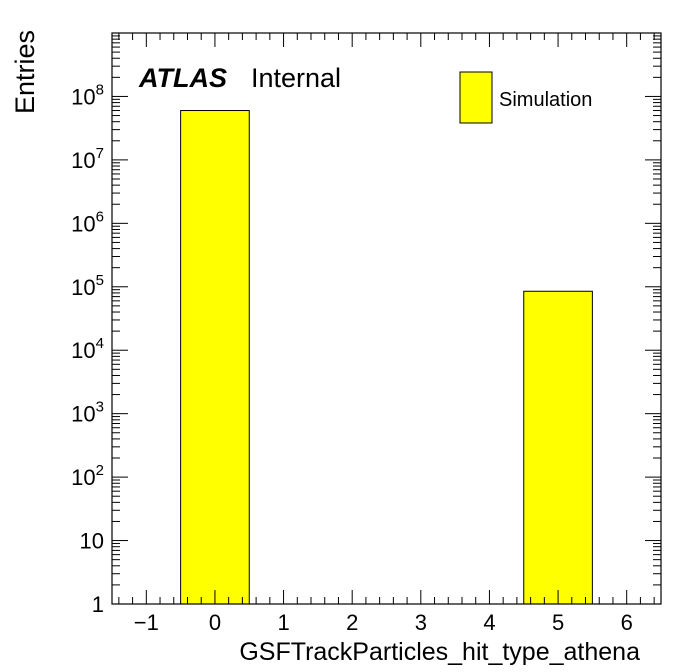  I want to click on y-tick-label: 10², so click(87, 476).